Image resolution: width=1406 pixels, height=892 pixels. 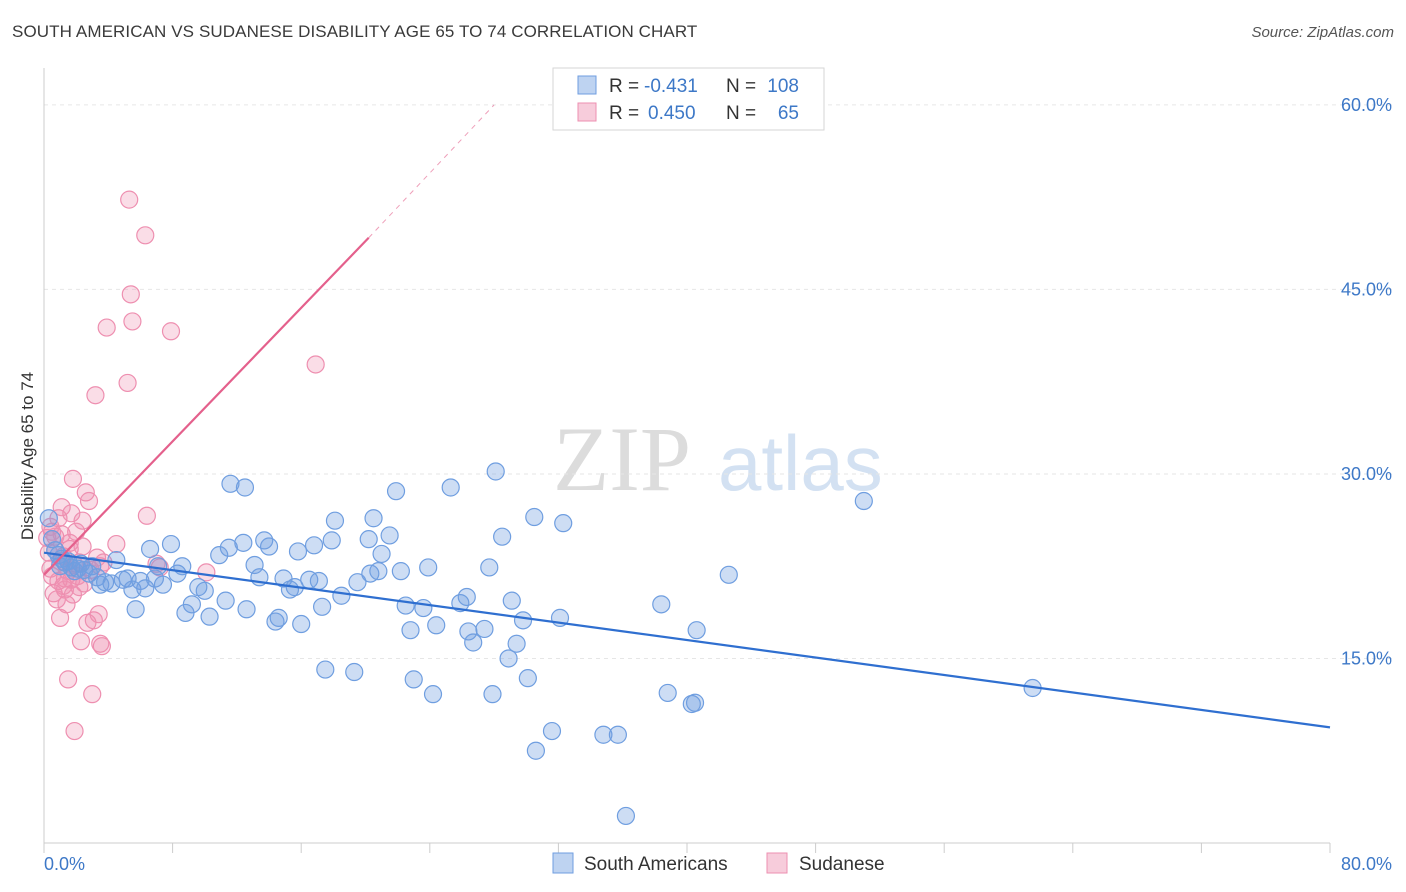 I want to click on y-tick-label: 60.0%, so click(x=1366, y=105).